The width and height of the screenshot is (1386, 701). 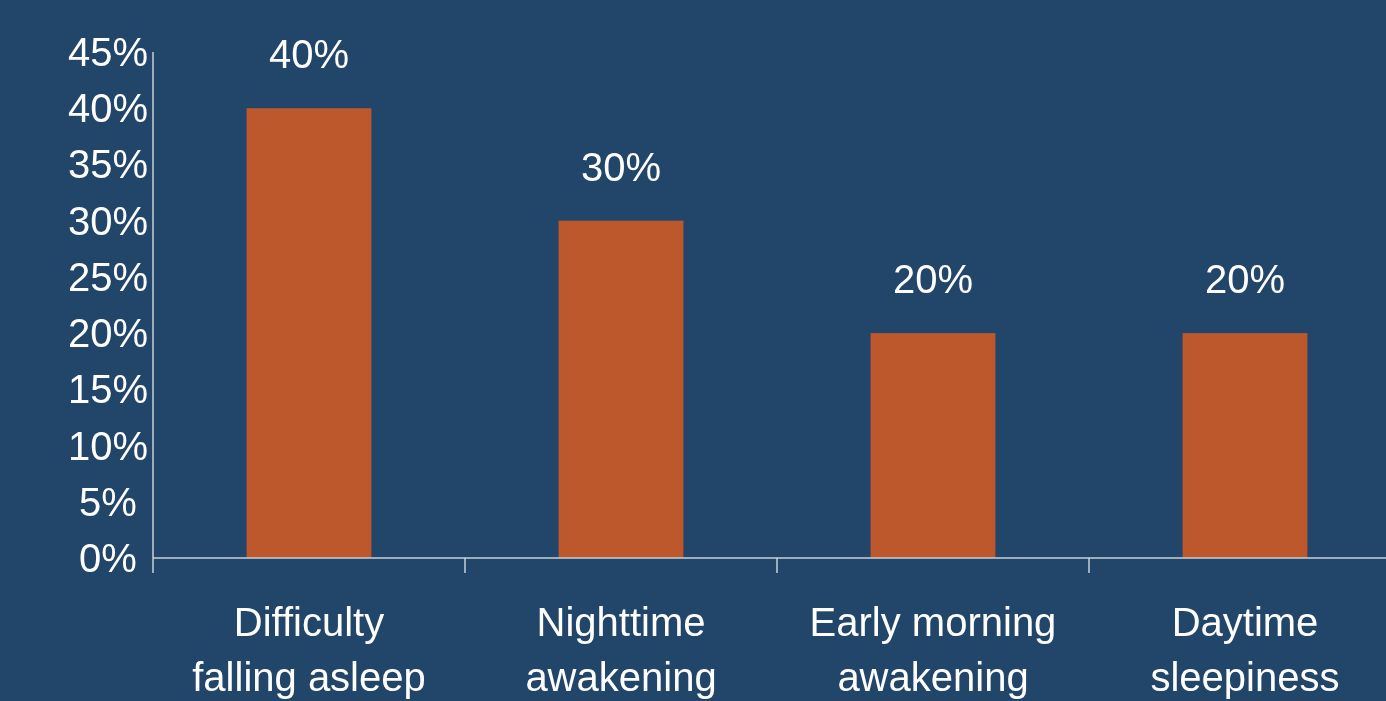 I want to click on y-tick-label: 45%, so click(x=108, y=52).